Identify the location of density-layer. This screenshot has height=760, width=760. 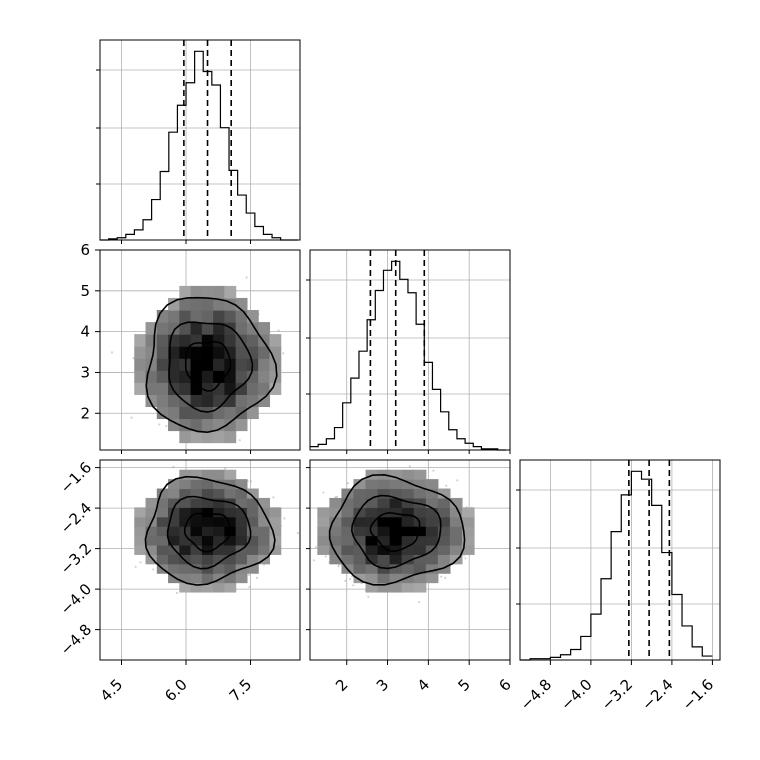
(410, 560).